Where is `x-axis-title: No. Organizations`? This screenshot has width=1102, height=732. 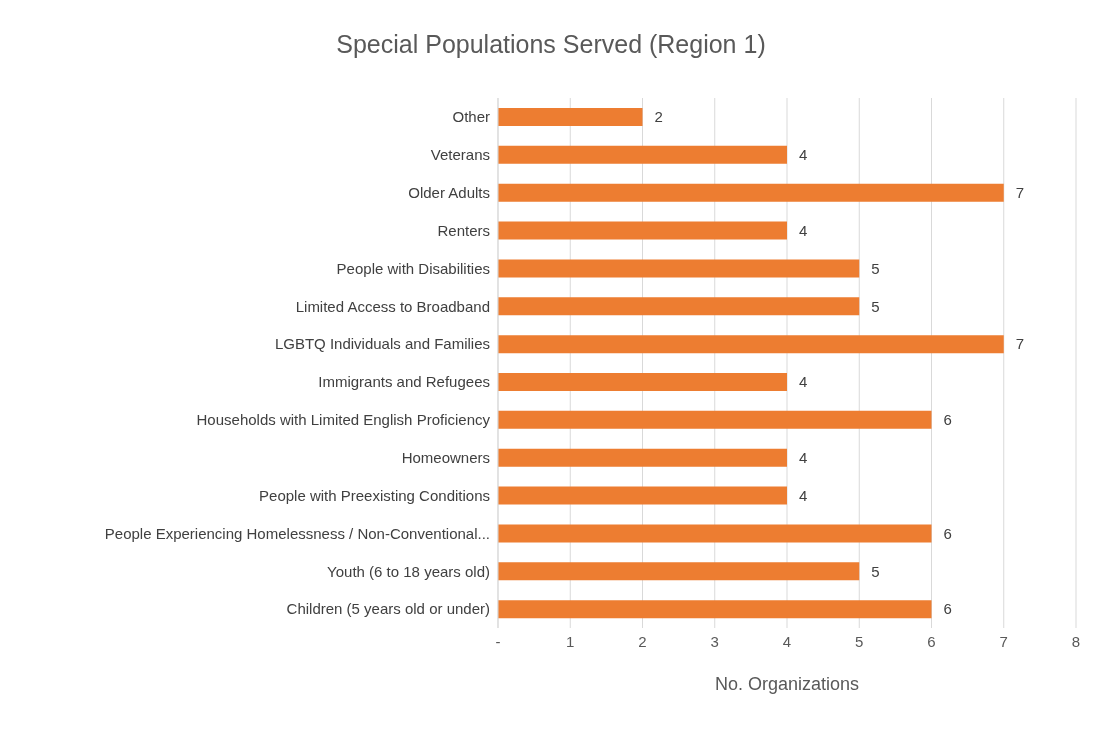 x-axis-title: No. Organizations is located at coordinates (787, 684).